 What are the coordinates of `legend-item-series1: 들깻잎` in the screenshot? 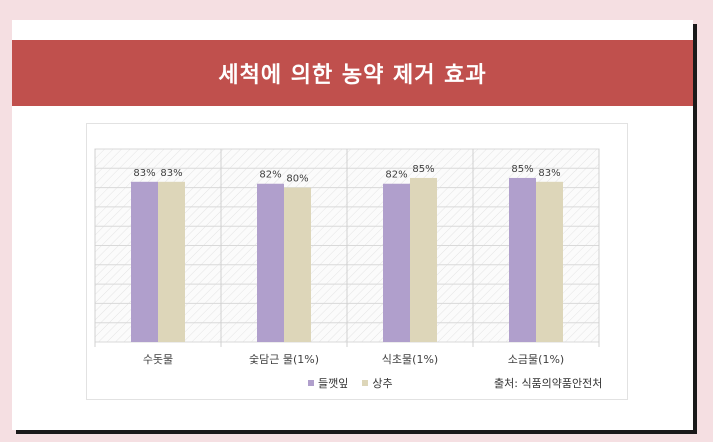 It's located at (328, 383).